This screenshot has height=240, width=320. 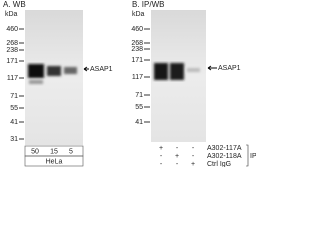 I want to click on panel-title: B. IP/WB, so click(x=148, y=4).